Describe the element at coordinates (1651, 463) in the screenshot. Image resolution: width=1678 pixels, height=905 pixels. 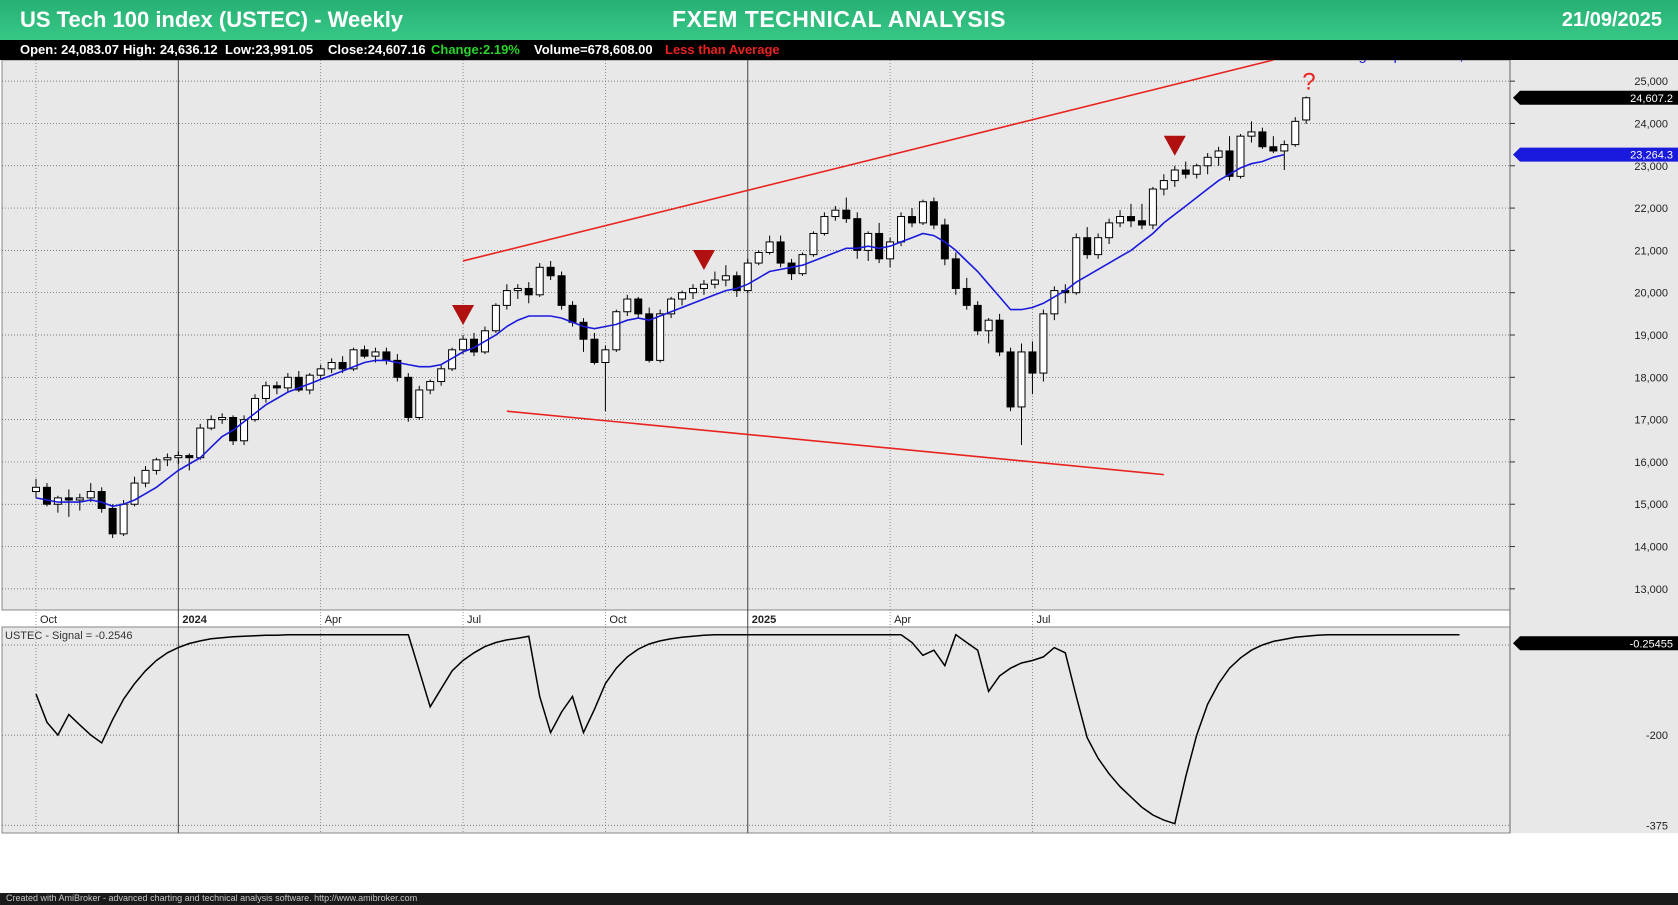
I see `price-tick-label: 16,000` at that location.